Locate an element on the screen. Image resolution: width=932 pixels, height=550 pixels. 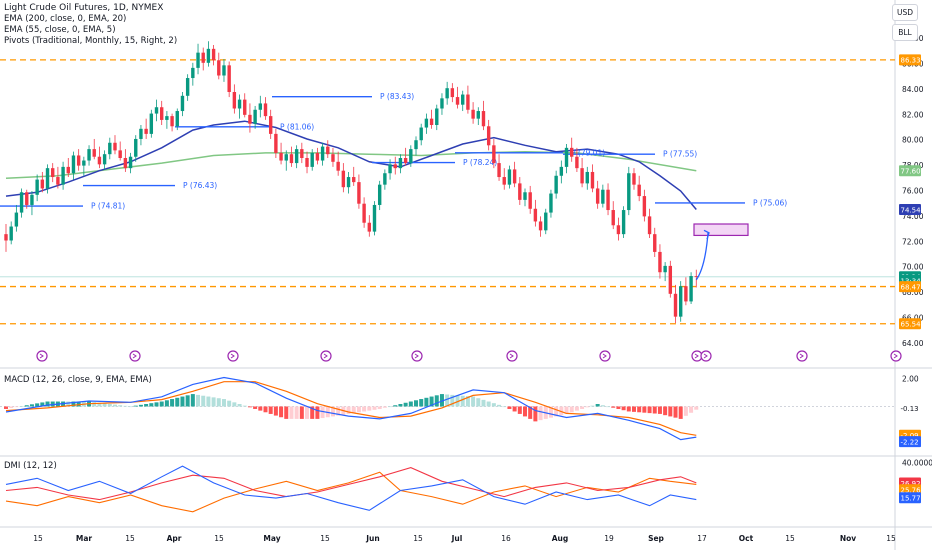
price-tick-label: 84.00 is located at coordinates (913, 89).